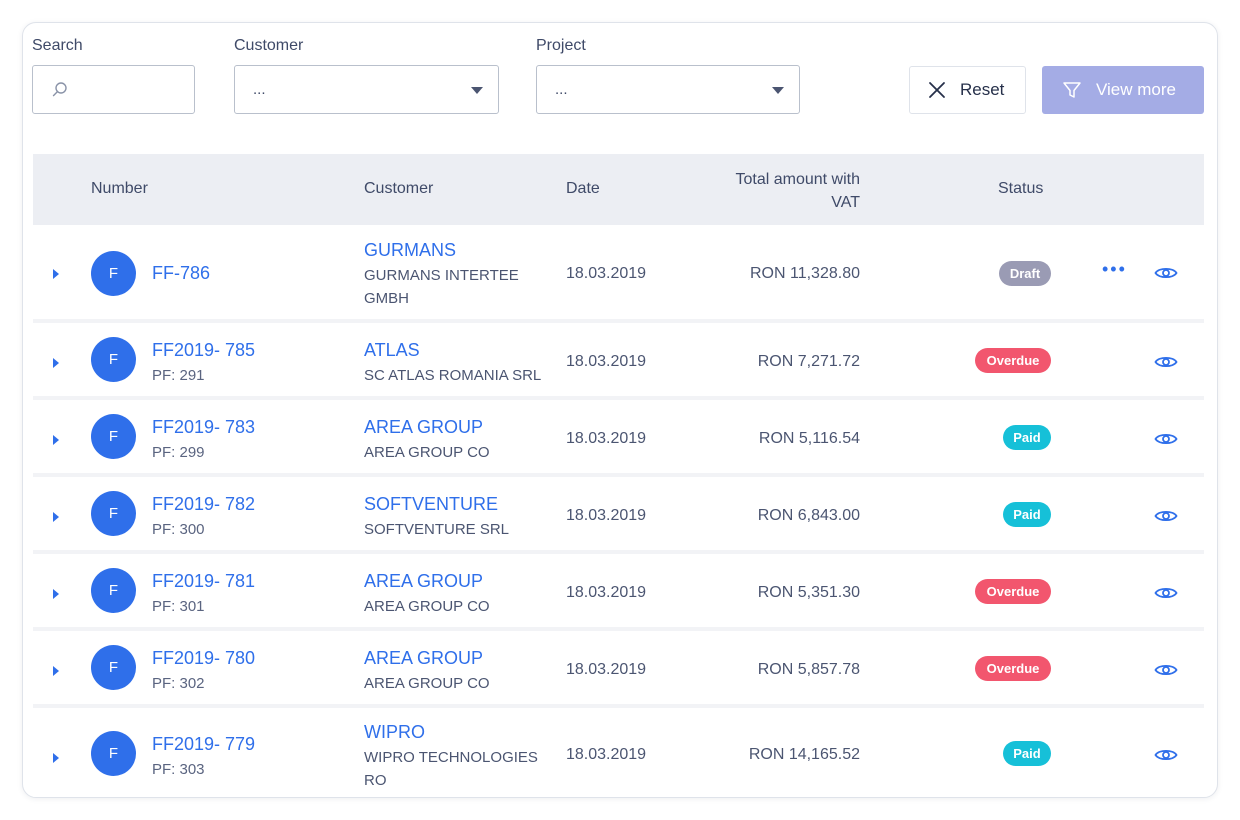 The width and height of the screenshot is (1240, 820). Describe the element at coordinates (394, 732) in the screenshot. I see `customer-link: WIPRO` at that location.